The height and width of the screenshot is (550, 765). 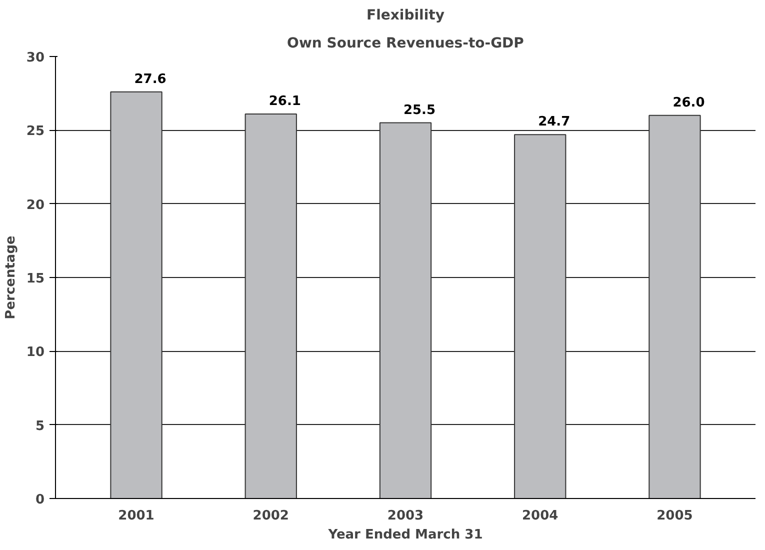 I want to click on y-tick-label: 20, so click(x=35, y=205).